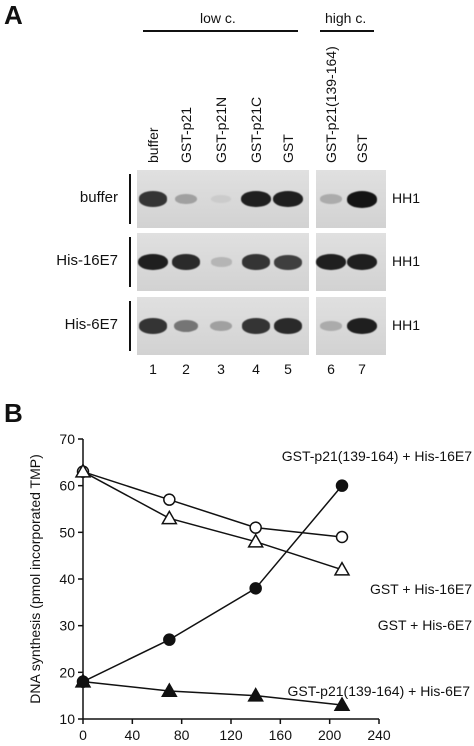  I want to click on lane-number-2: 2, so click(186, 369).